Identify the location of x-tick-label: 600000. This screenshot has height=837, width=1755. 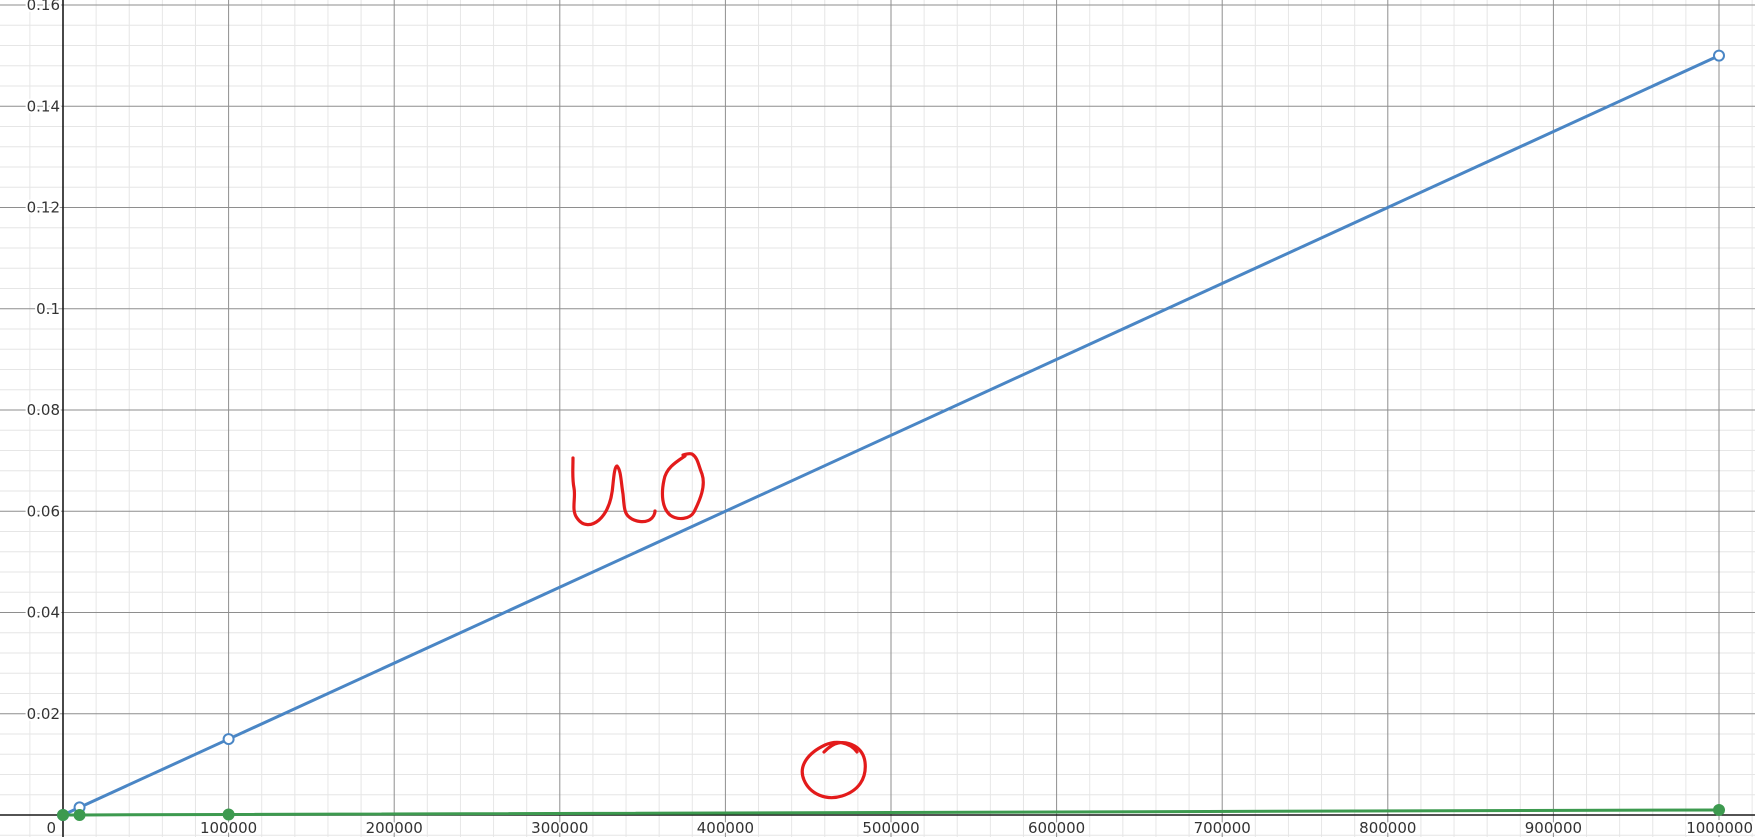
(1056, 828).